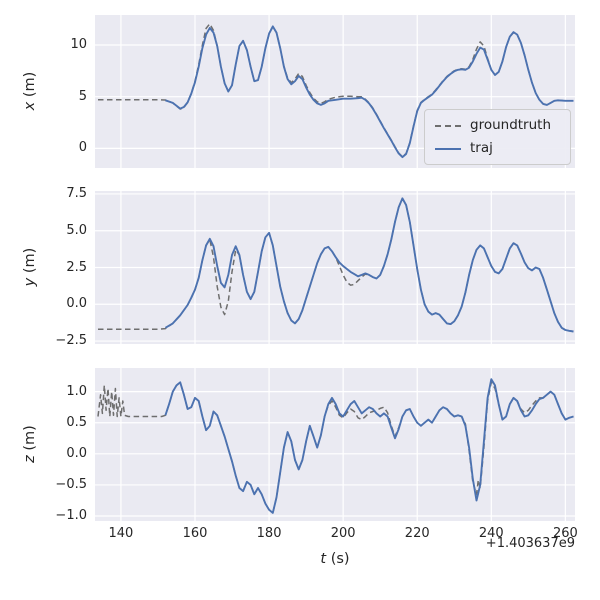  I want to click on ytick-label-y: 0.0, so click(76, 304).